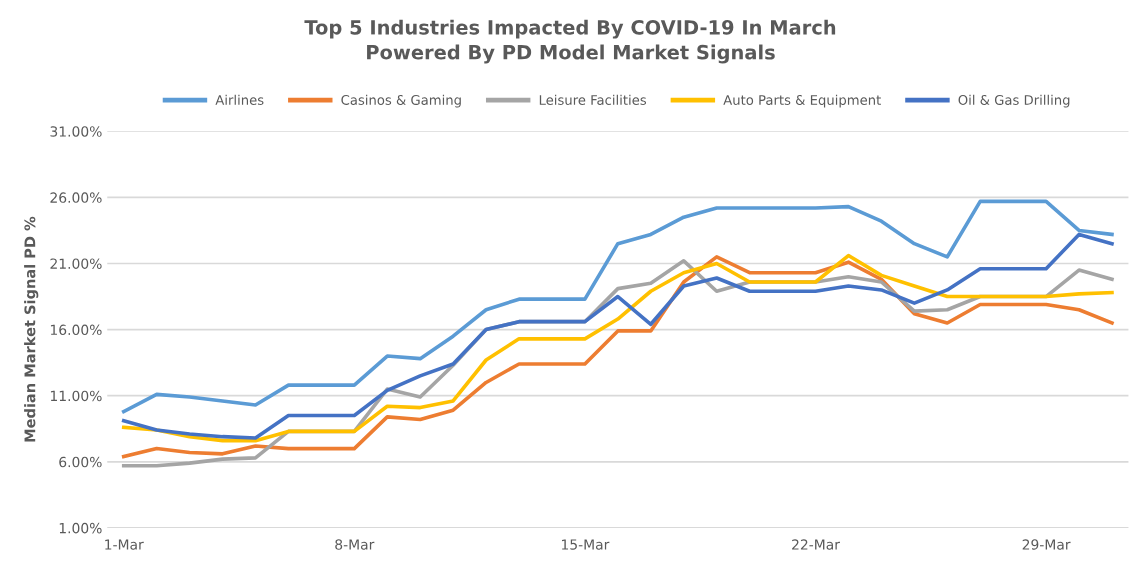  Describe the element at coordinates (593, 99) in the screenshot. I see `legend-label: Leisure Facilities` at that location.